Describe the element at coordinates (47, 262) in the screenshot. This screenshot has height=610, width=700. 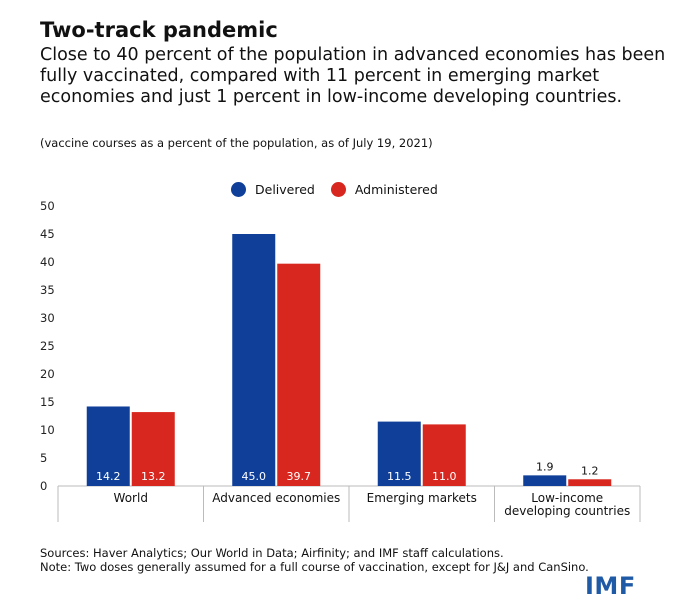
I see `y-tick-label: 40` at that location.